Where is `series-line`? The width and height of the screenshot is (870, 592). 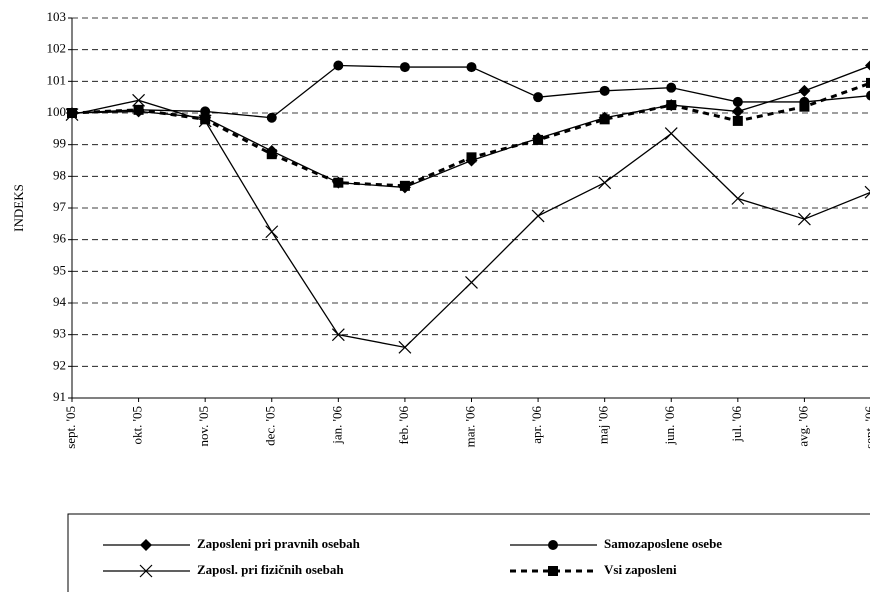
series-line is located at coordinates (470, 91).